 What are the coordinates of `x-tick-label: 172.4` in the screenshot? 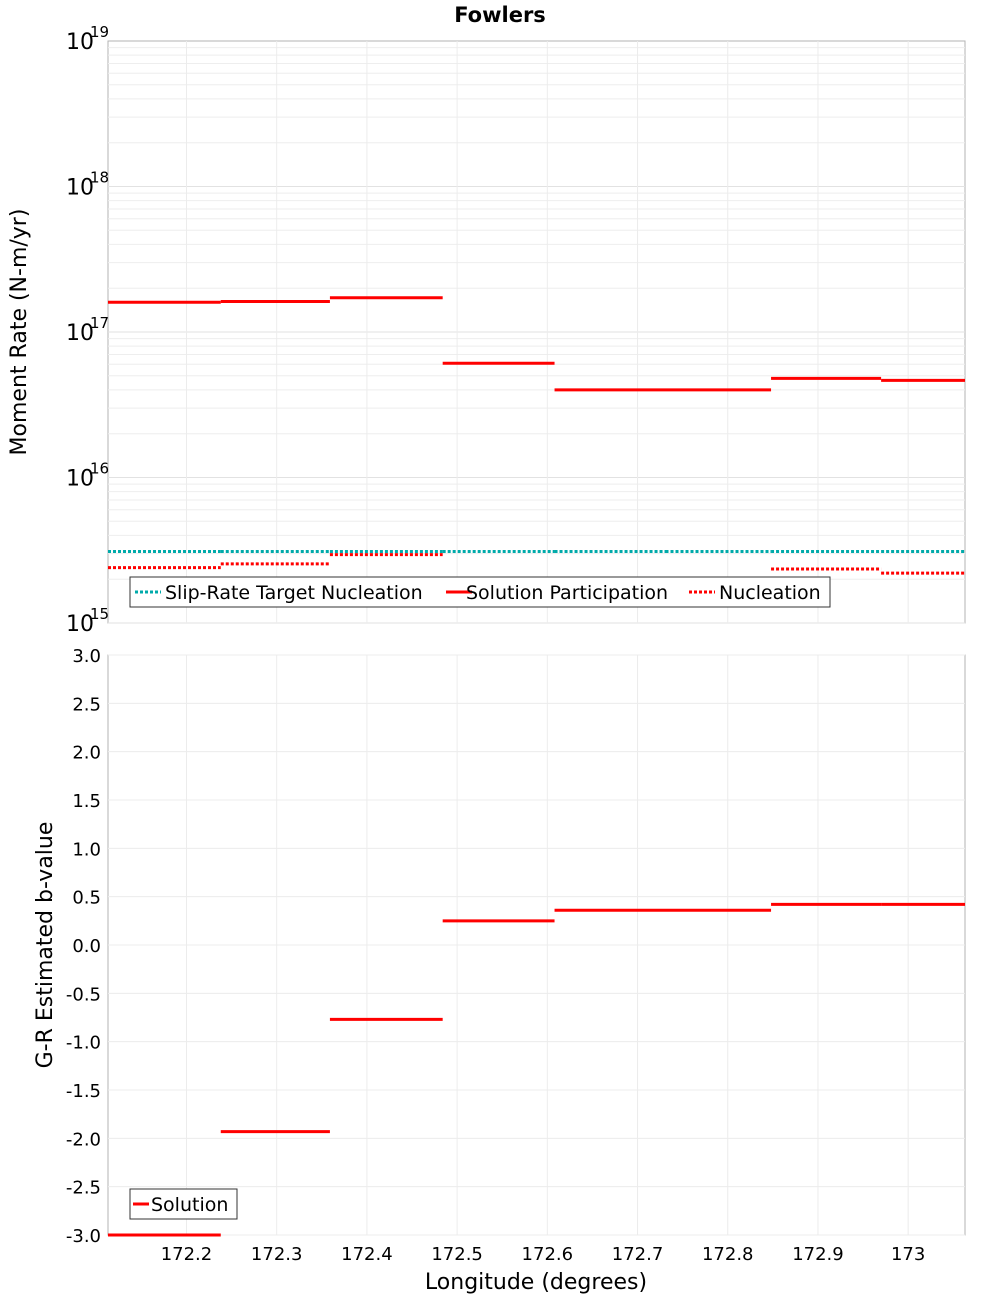 It's located at (367, 1254).